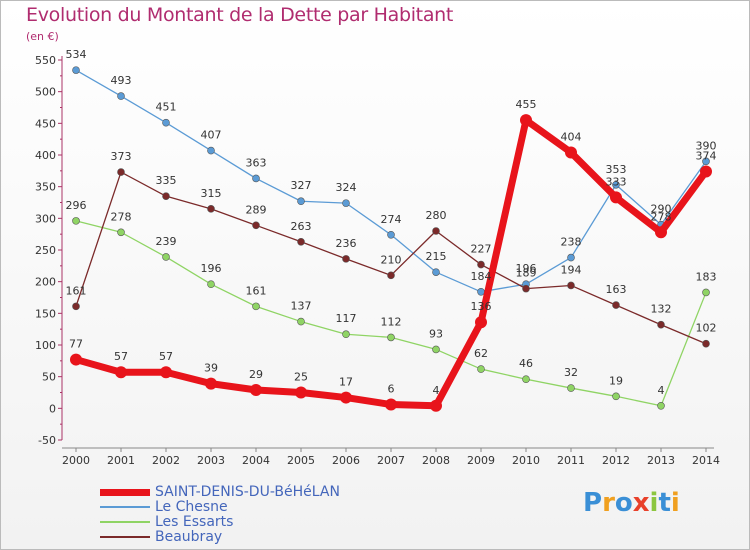  I want to click on y-tick-label: 50, so click(49, 377).